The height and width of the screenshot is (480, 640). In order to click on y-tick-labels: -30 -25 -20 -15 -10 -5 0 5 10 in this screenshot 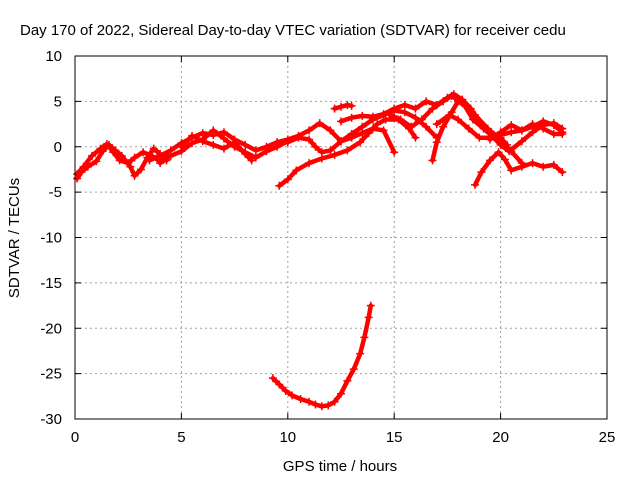, I will do `click(51, 238)`.